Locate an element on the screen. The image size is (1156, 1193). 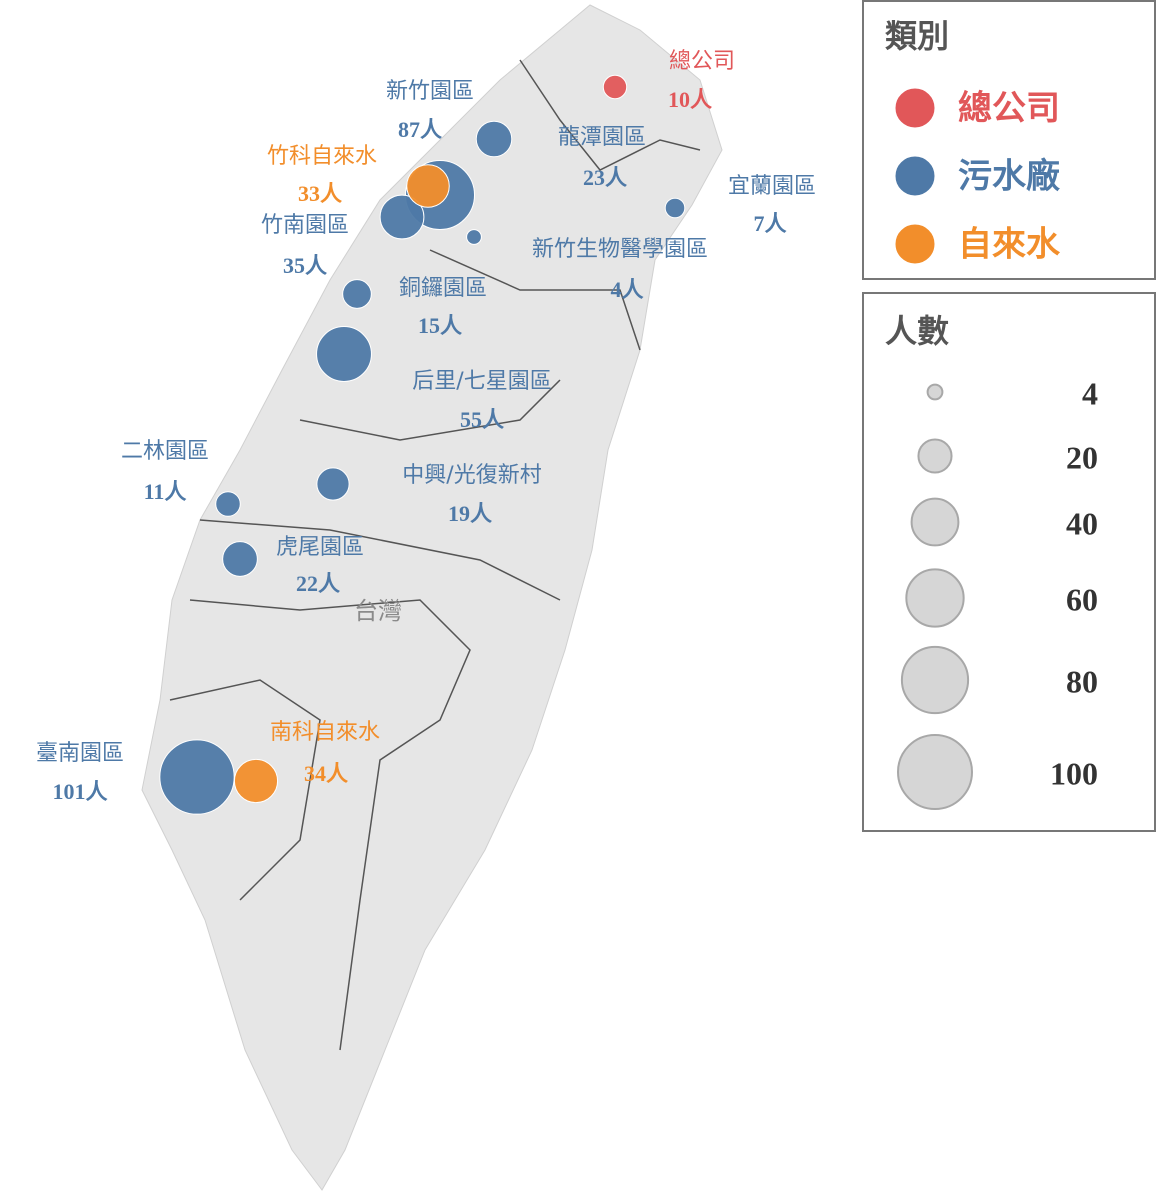
point-name: 中興/光復新村 is located at coordinates (471, 475).